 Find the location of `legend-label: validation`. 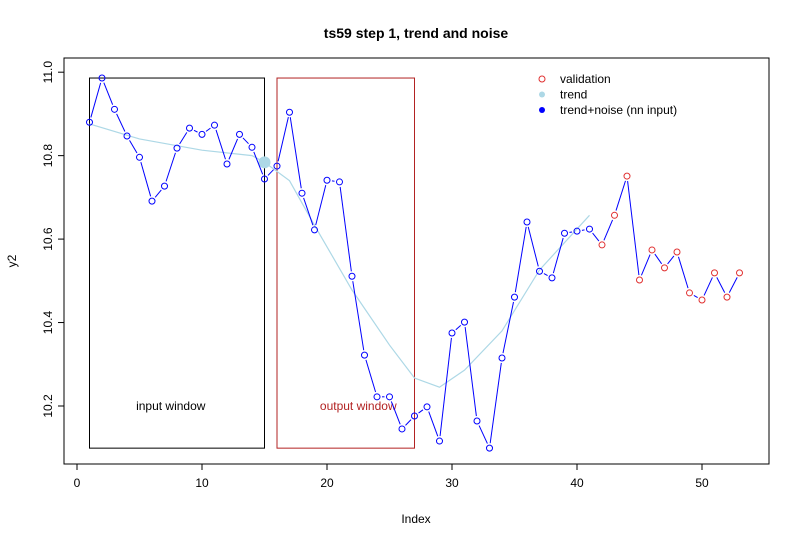

legend-label: validation is located at coordinates (585, 79).